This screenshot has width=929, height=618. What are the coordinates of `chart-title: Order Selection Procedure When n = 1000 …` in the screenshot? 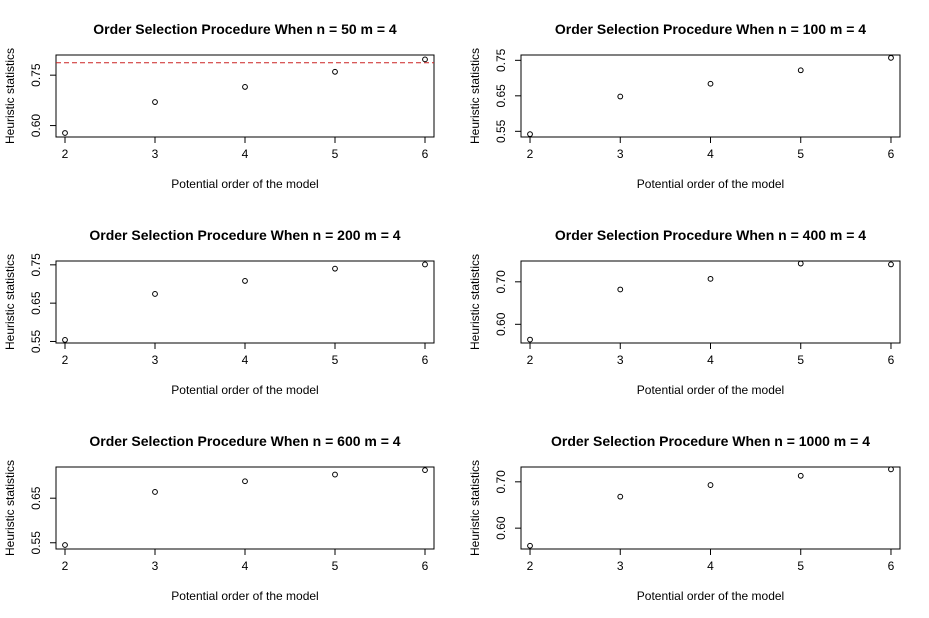 It's located at (710, 441).